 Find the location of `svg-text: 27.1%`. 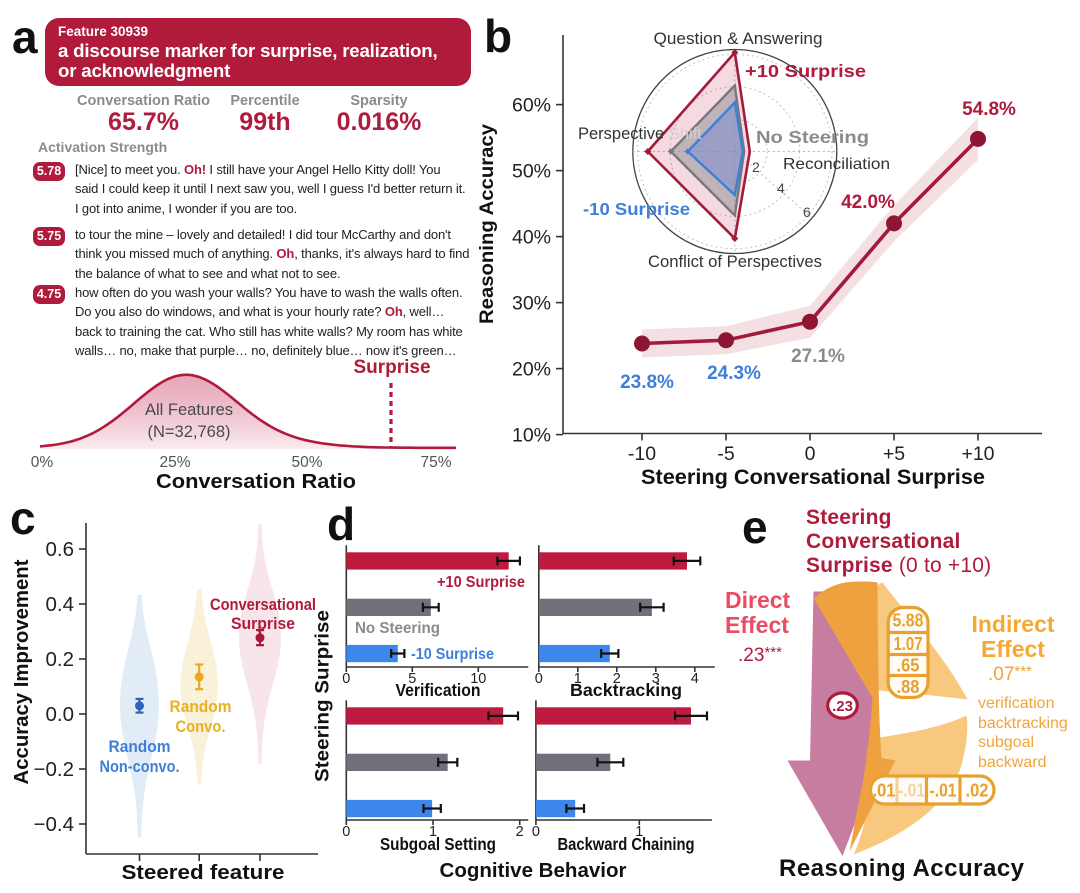

svg-text: 27.1% is located at coordinates (818, 356).